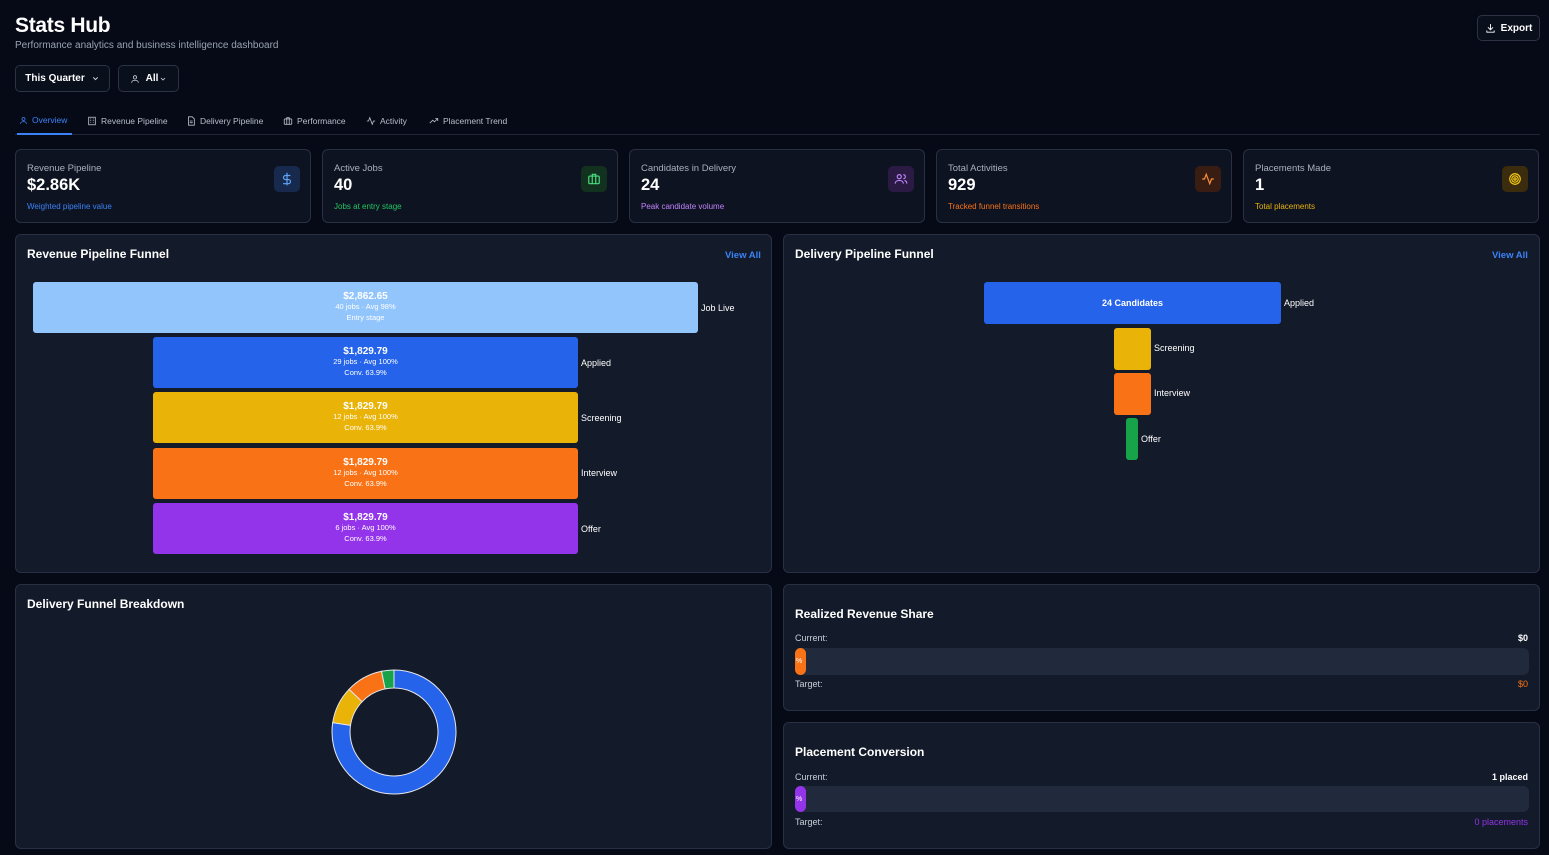  Describe the element at coordinates (683, 206) in the screenshot. I see `stat-subtext: Peak candidate volume` at that location.